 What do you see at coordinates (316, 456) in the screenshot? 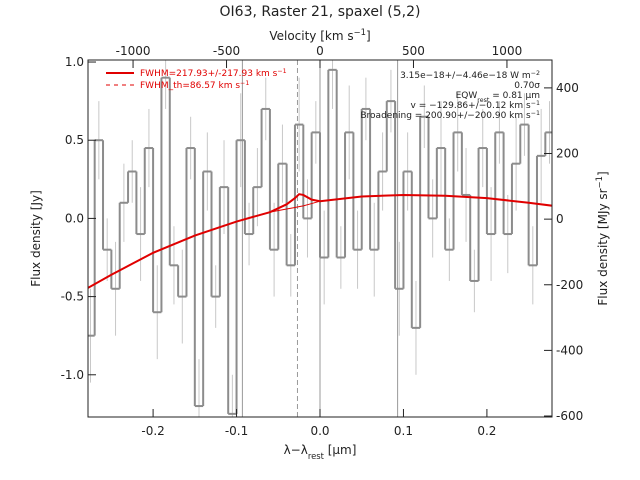
I see `x-axis-label-part: rest` at bounding box center [316, 456].